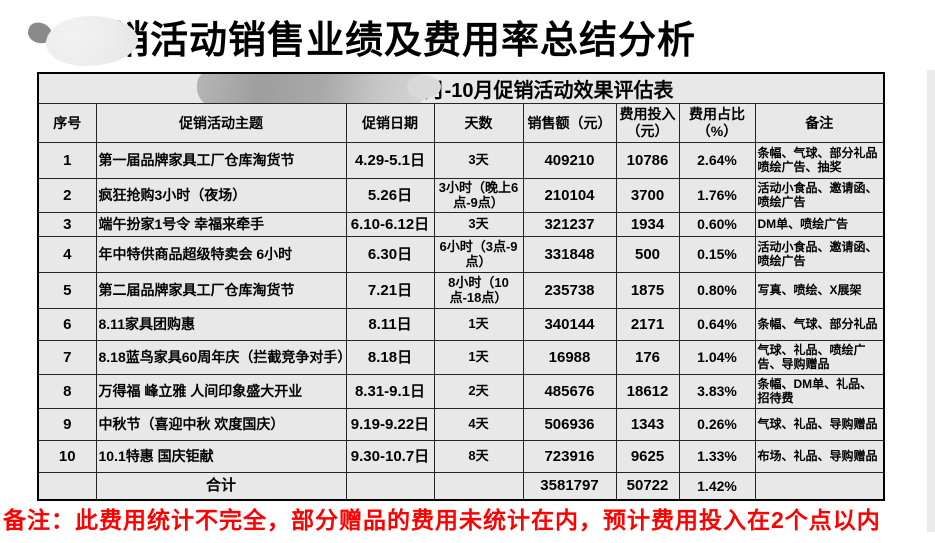  I want to click on table-title: 4月-10月促销活动效果评估表, so click(543, 91).